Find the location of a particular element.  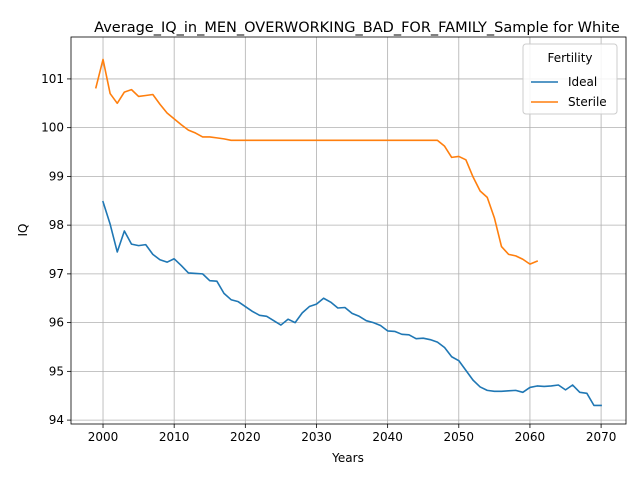

legend-label-sterile: Sterile is located at coordinates (587, 102).